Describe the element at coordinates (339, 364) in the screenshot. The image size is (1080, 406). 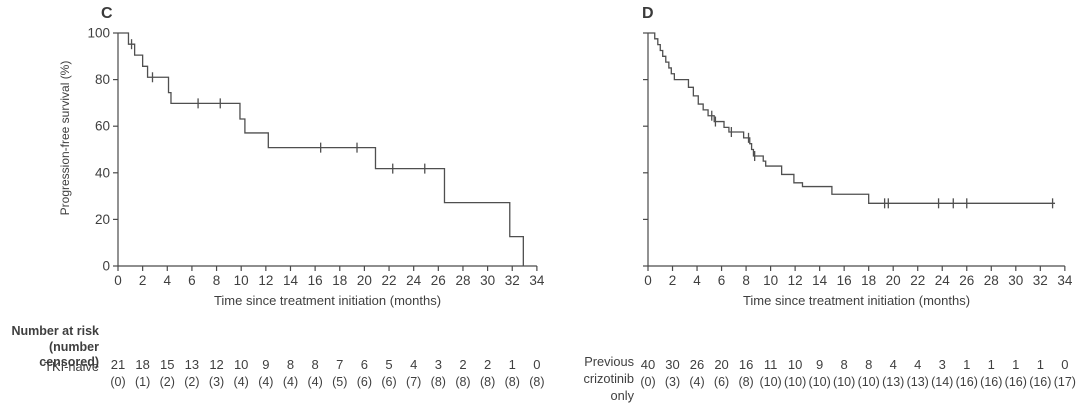
I see `at-risk-count: 7` at that location.